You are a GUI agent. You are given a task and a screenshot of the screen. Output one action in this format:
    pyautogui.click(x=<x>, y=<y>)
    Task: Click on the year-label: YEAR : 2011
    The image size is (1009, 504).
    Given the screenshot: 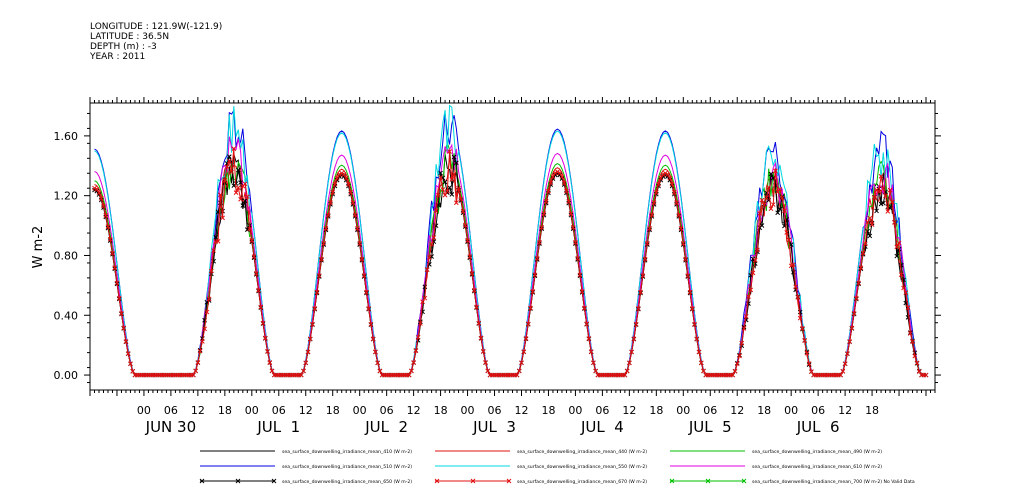 What is the action you would take?
    pyautogui.click(x=118, y=57)
    